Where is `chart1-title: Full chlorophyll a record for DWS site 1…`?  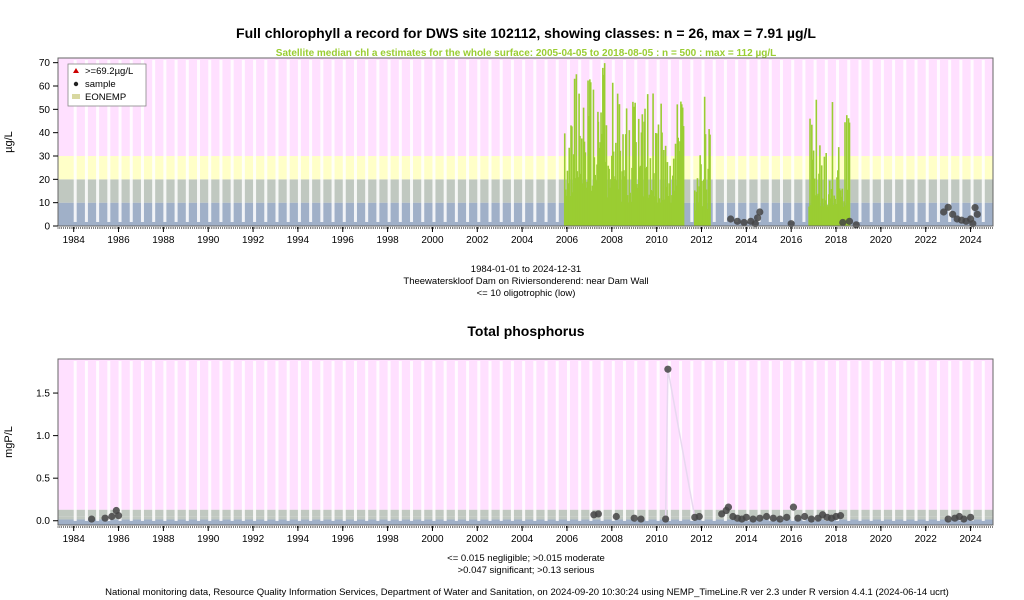
chart1-title: Full chlorophyll a record for DWS site 1… is located at coordinates (526, 33).